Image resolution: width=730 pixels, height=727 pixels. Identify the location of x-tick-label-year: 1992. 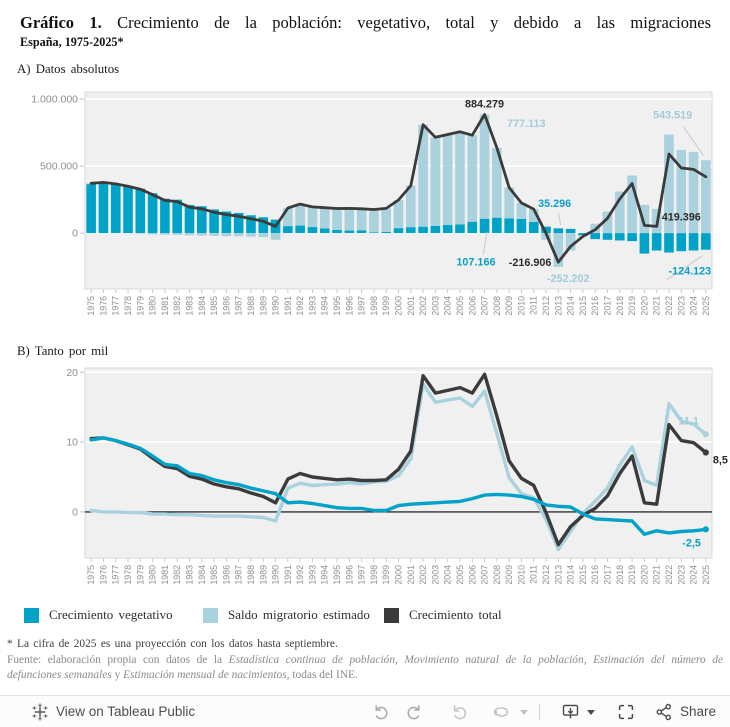
(300, 306).